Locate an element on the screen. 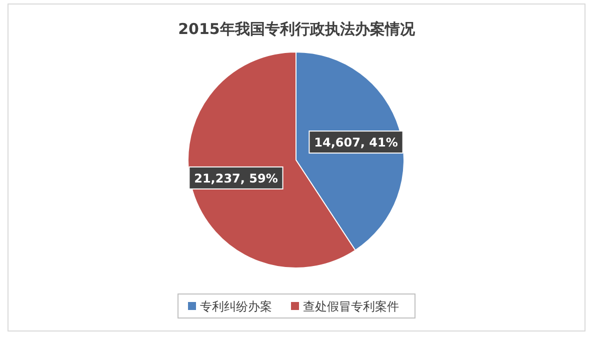  data-label: 21,237, 59% is located at coordinates (236, 178).